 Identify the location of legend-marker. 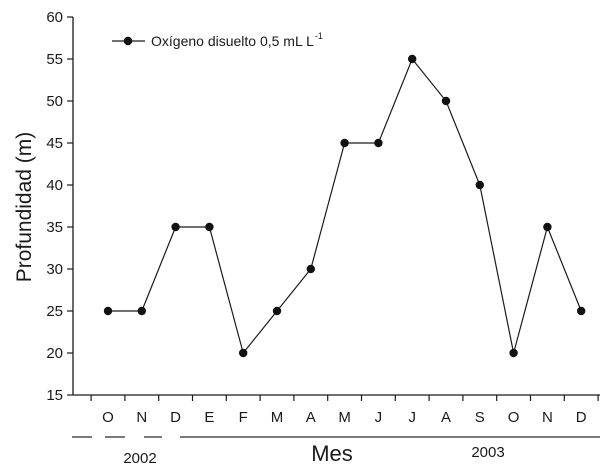
(128, 41).